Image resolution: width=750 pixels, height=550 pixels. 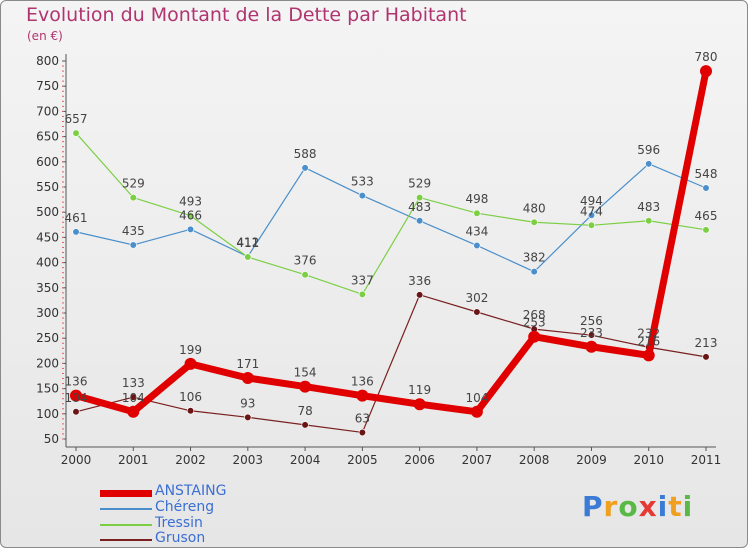 I want to click on x-tick-label: 2001, so click(x=133, y=460).